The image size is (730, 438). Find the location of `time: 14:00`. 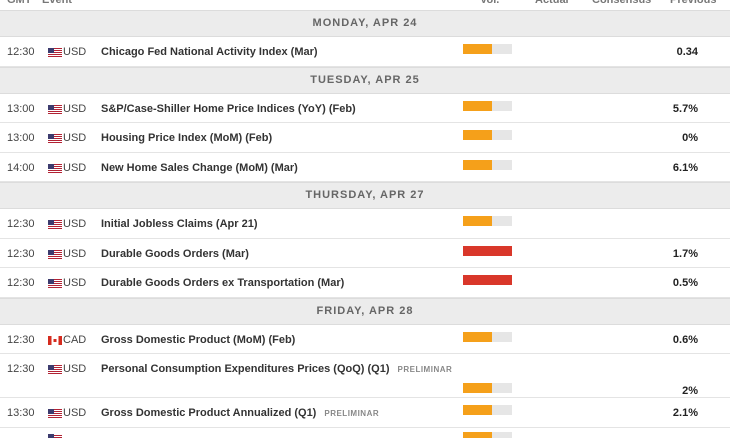

time: 14:00 is located at coordinates (21, 167).